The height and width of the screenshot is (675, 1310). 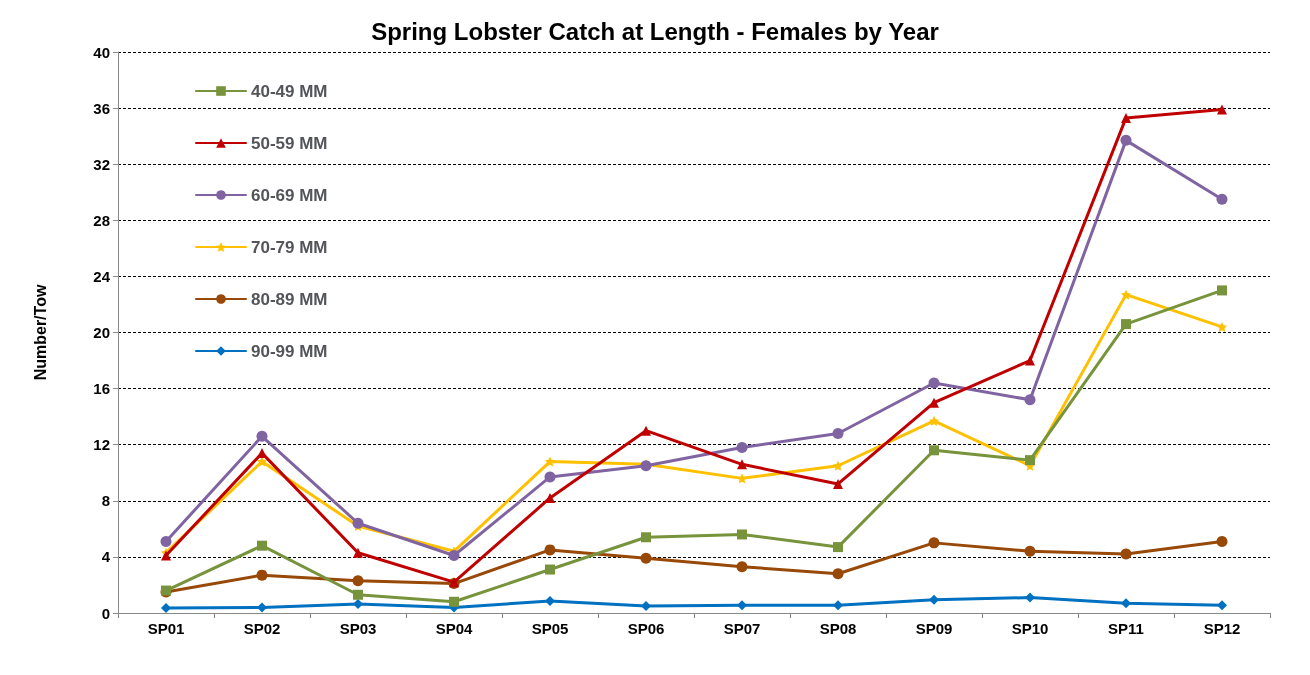 What do you see at coordinates (1030, 628) in the screenshot?
I see `x-tick-label: SP10` at bounding box center [1030, 628].